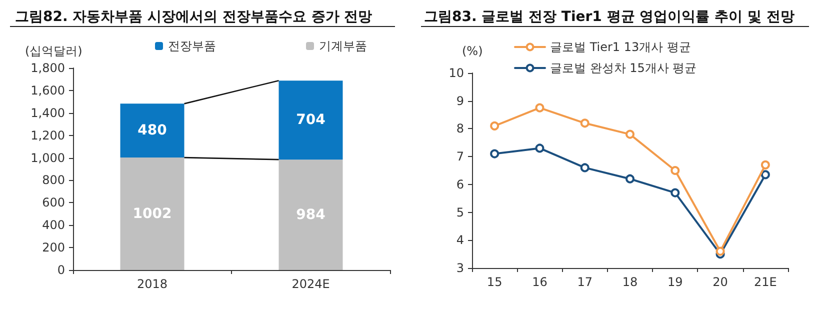 The image size is (818, 316). What do you see at coordinates (192, 46) in the screenshot?
I see `legend-label: 전장부품` at bounding box center [192, 46].